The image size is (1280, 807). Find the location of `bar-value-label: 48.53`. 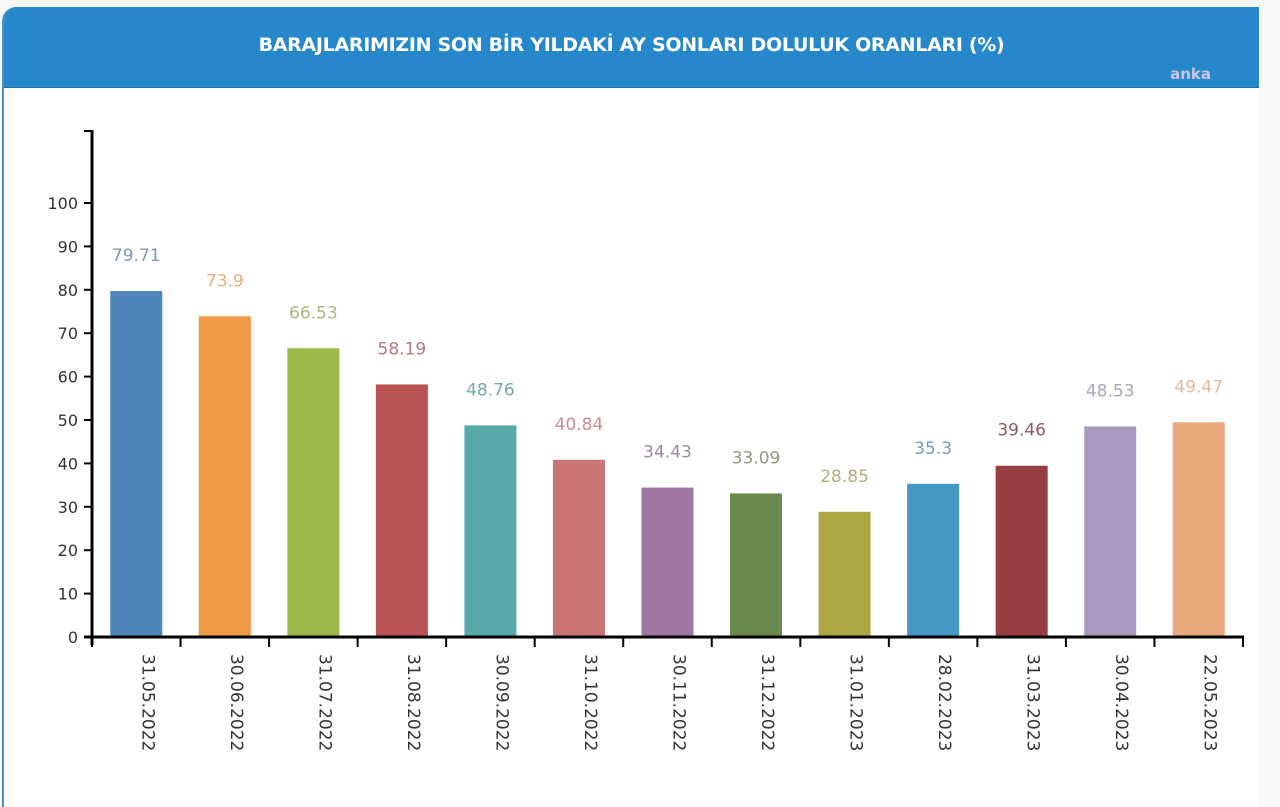

bar-value-label: 48.53 is located at coordinates (1110, 391).